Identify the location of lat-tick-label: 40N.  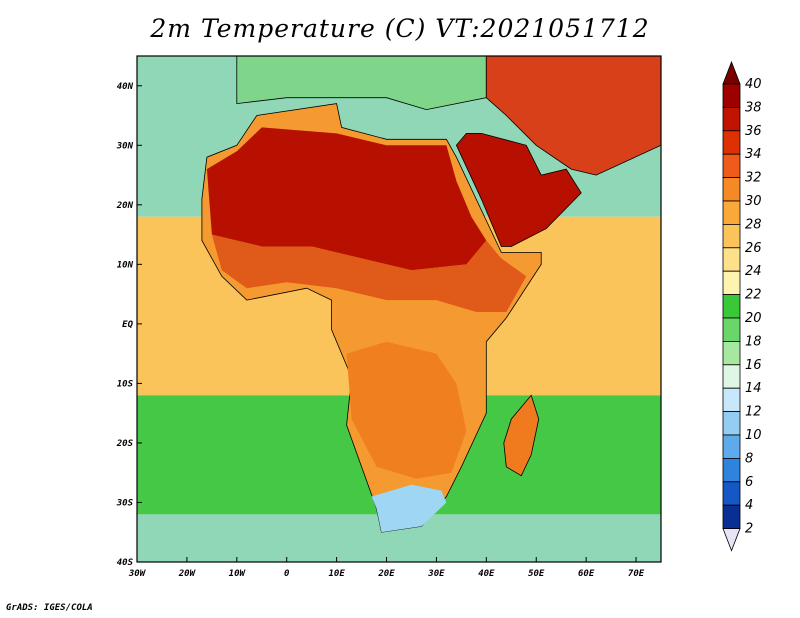
(125, 87).